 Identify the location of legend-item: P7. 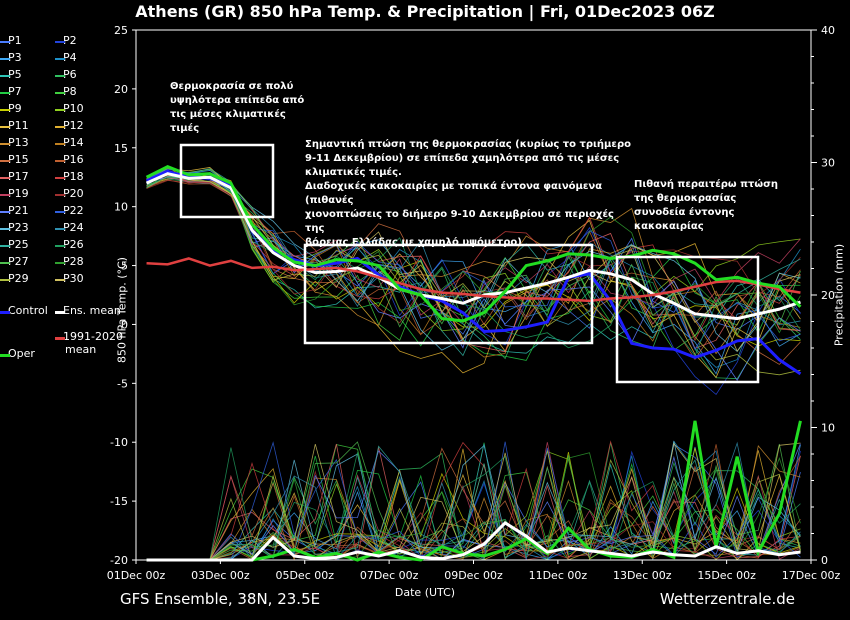
(11, 91).